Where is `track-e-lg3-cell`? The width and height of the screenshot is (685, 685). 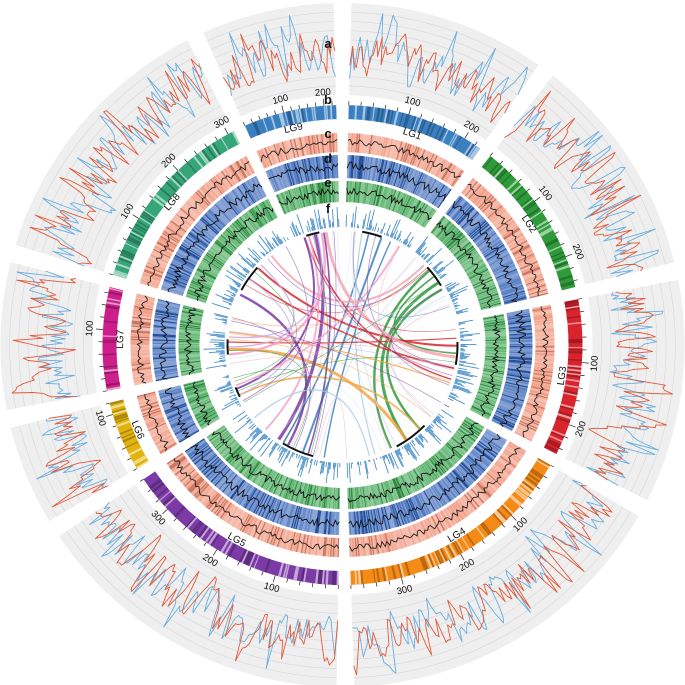
track-e-lg3-cell is located at coordinates (492, 380).